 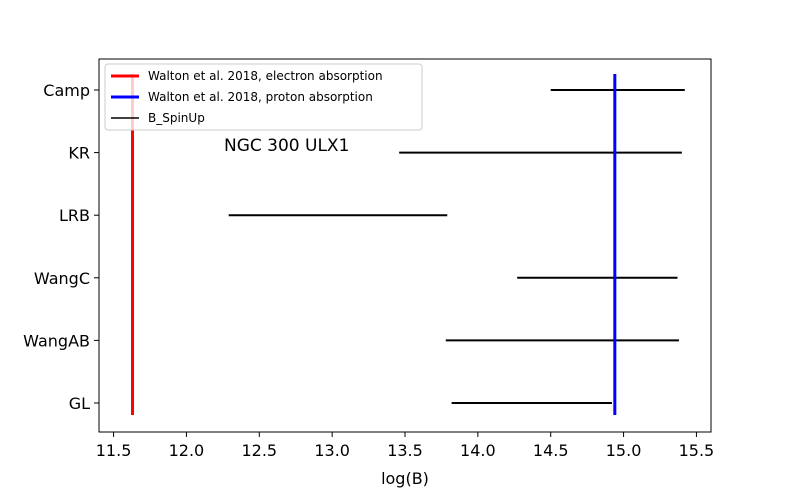 I want to click on legend-entry-spinup-label: B_SpinUp, so click(x=176, y=118).